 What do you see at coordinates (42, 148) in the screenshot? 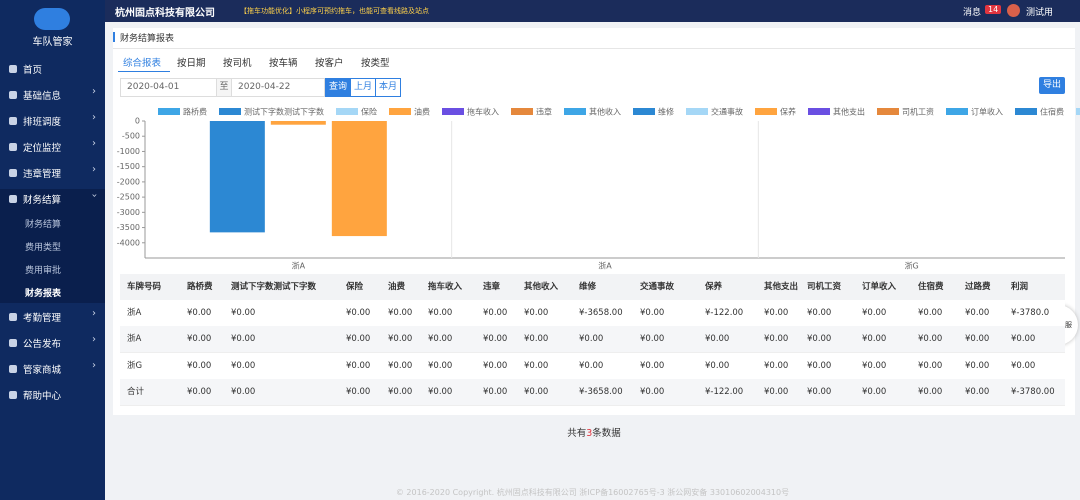
I see `menu-item: 定位监控` at bounding box center [42, 148].